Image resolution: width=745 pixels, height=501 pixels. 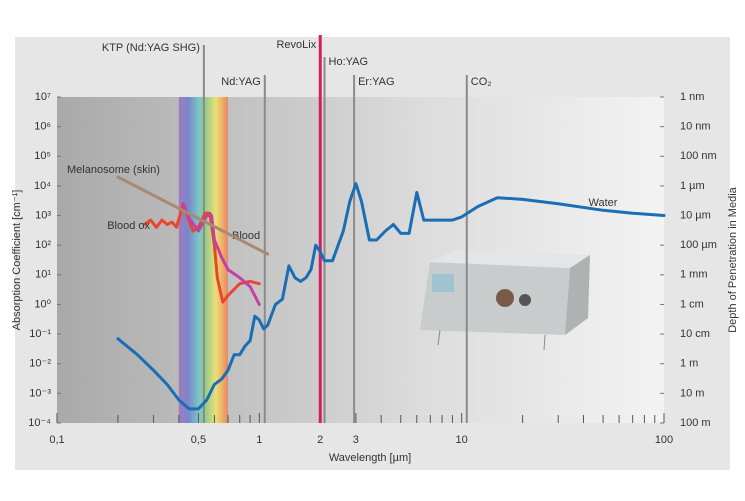 What do you see at coordinates (151, 48) in the screenshot?
I see `laser-label: KTP (Nd:YAG SHG)` at bounding box center [151, 48].